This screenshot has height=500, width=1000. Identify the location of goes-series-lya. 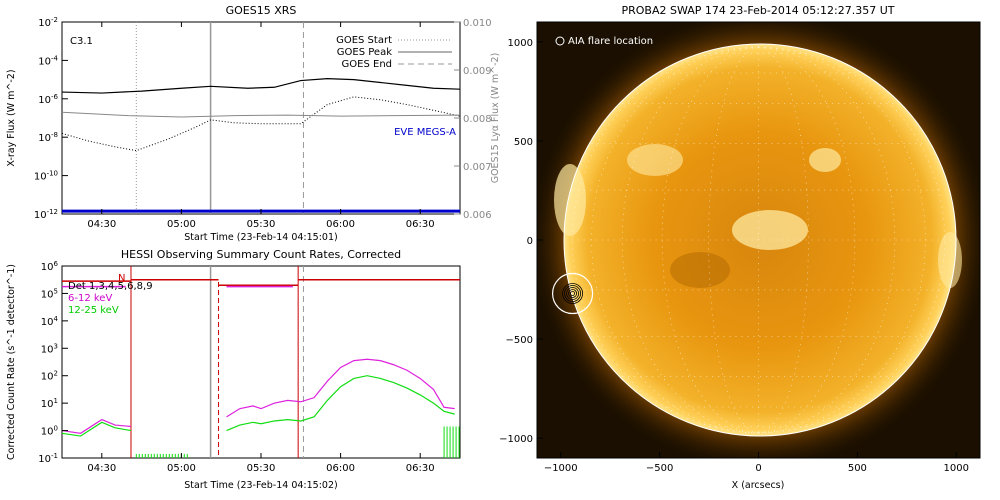
(261, 114).